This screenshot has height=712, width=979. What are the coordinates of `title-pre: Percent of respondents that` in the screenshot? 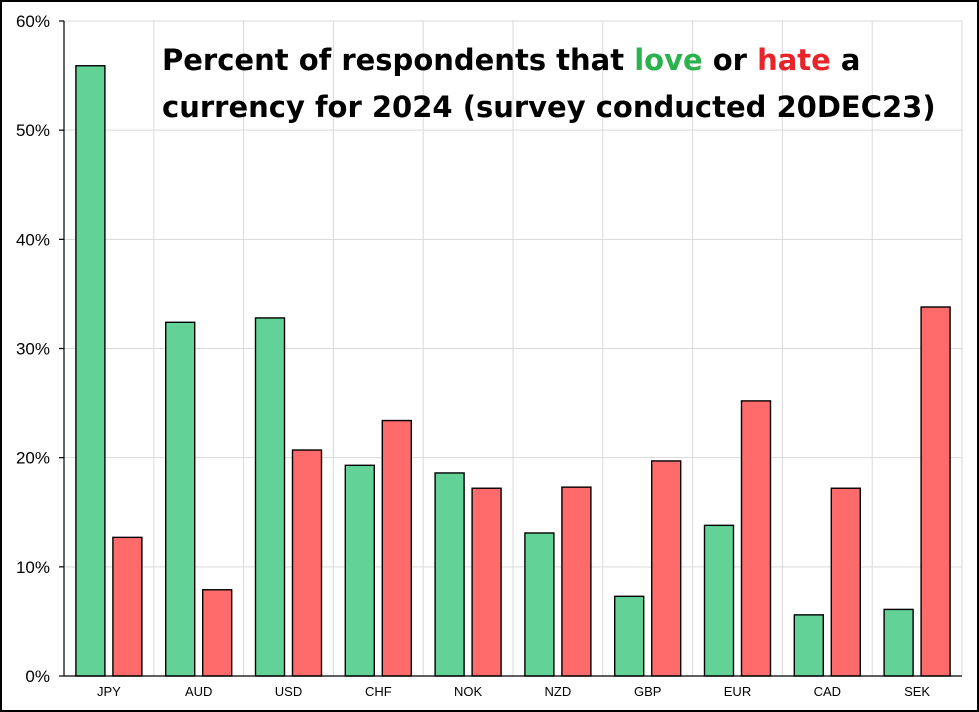 It's located at (398, 60).